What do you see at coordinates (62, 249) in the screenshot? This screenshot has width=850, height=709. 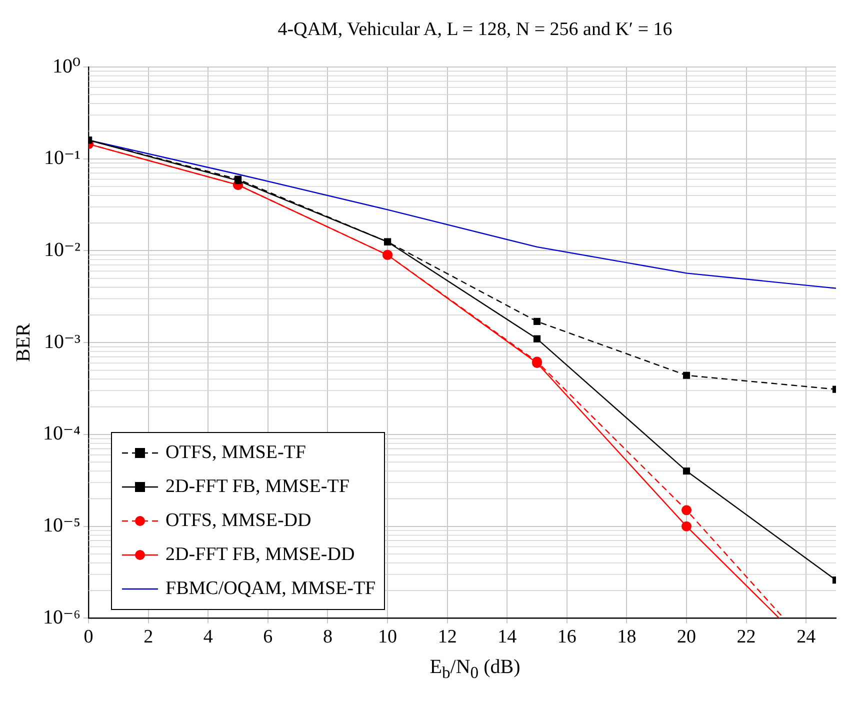 I see `y-tick-label: 10⁻²` at bounding box center [62, 249].